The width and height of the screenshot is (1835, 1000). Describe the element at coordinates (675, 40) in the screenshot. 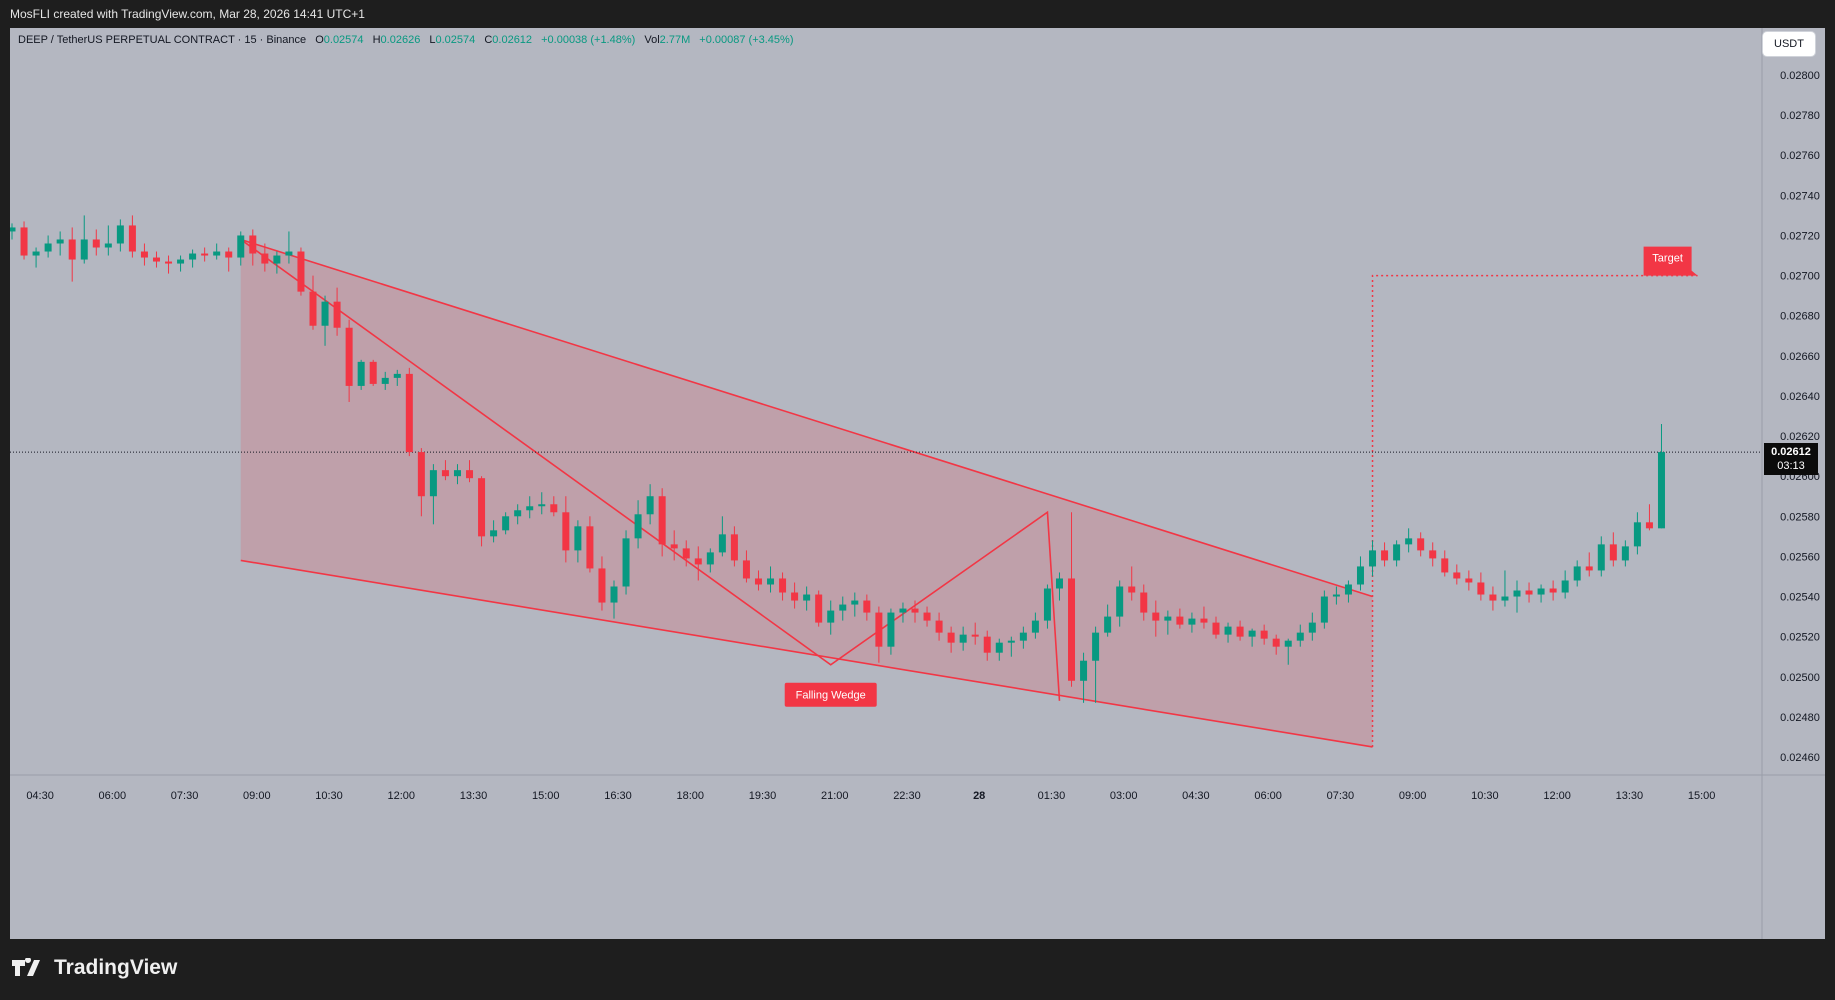

I see `volume-value: 2.77M` at that location.